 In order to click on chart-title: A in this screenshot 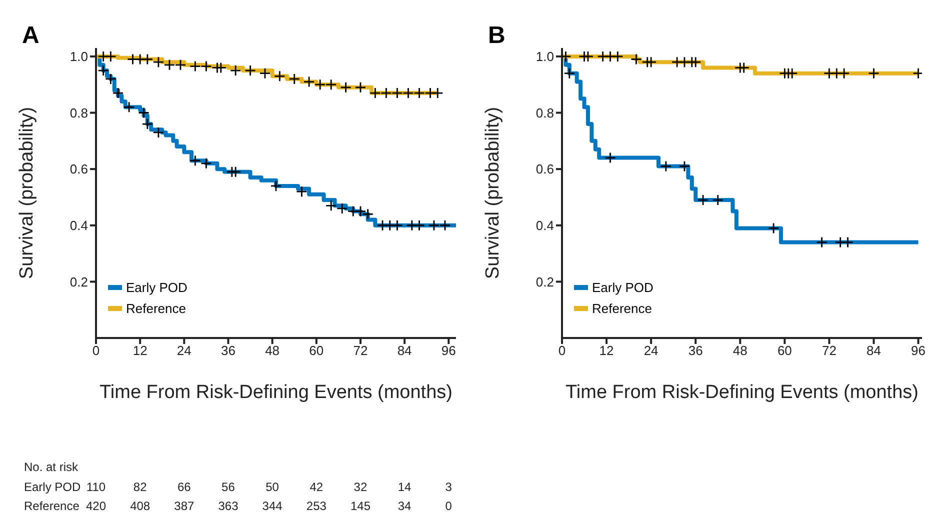, I will do `click(31, 36)`.